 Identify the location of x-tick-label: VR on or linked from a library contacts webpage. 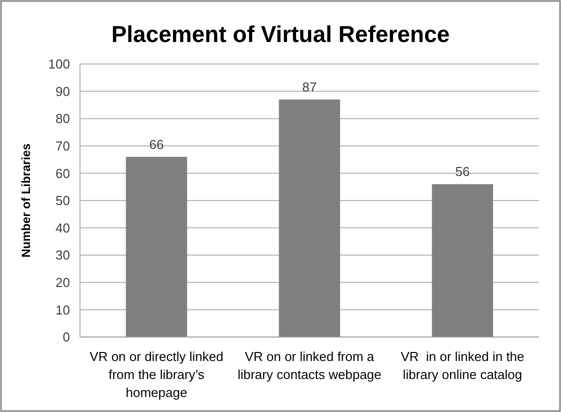
(310, 365).